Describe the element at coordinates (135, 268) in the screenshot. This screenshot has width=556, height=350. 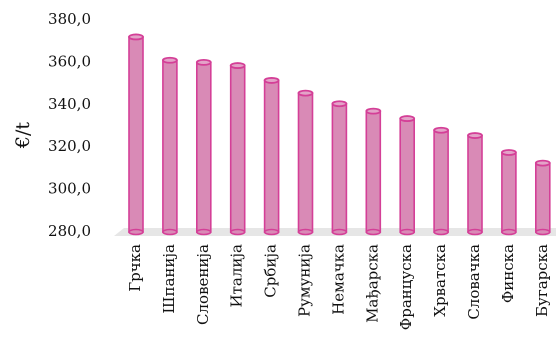
I see `x-tick-label: Грчка` at that location.